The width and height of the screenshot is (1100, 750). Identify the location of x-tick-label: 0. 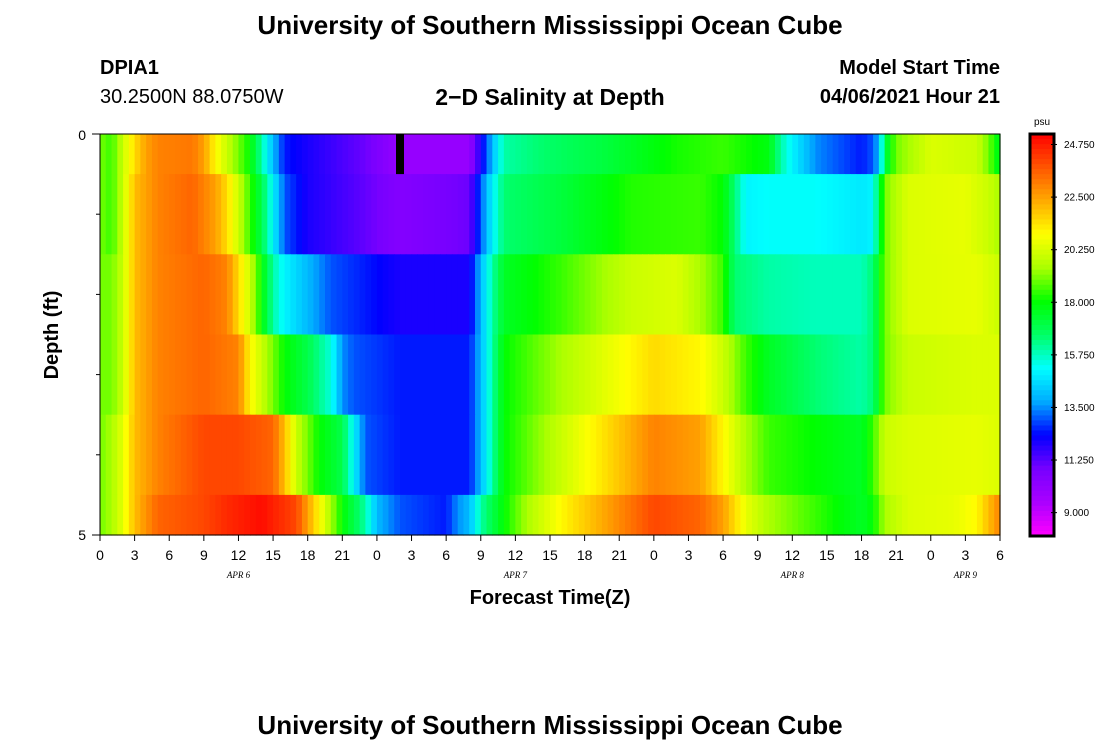
(100, 555).